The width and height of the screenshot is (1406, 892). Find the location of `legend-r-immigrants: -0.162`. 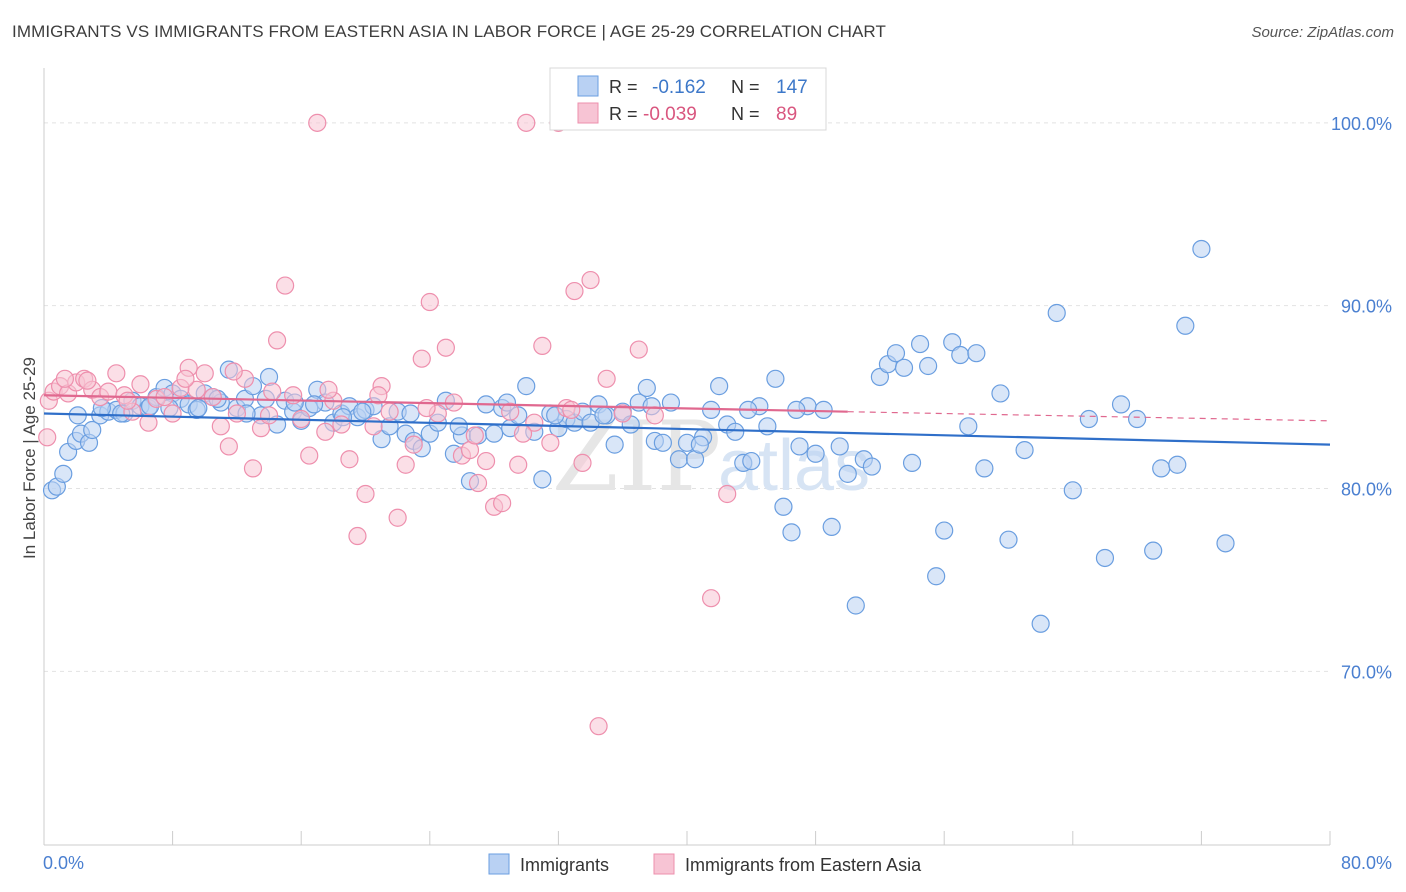

legend-r-immigrants: -0.162 is located at coordinates (679, 87).